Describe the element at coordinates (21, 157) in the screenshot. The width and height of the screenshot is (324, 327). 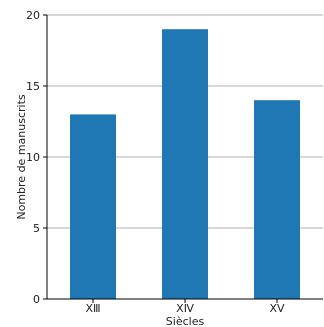
I see `y-axis-label: Nombre de manuscrits` at that location.